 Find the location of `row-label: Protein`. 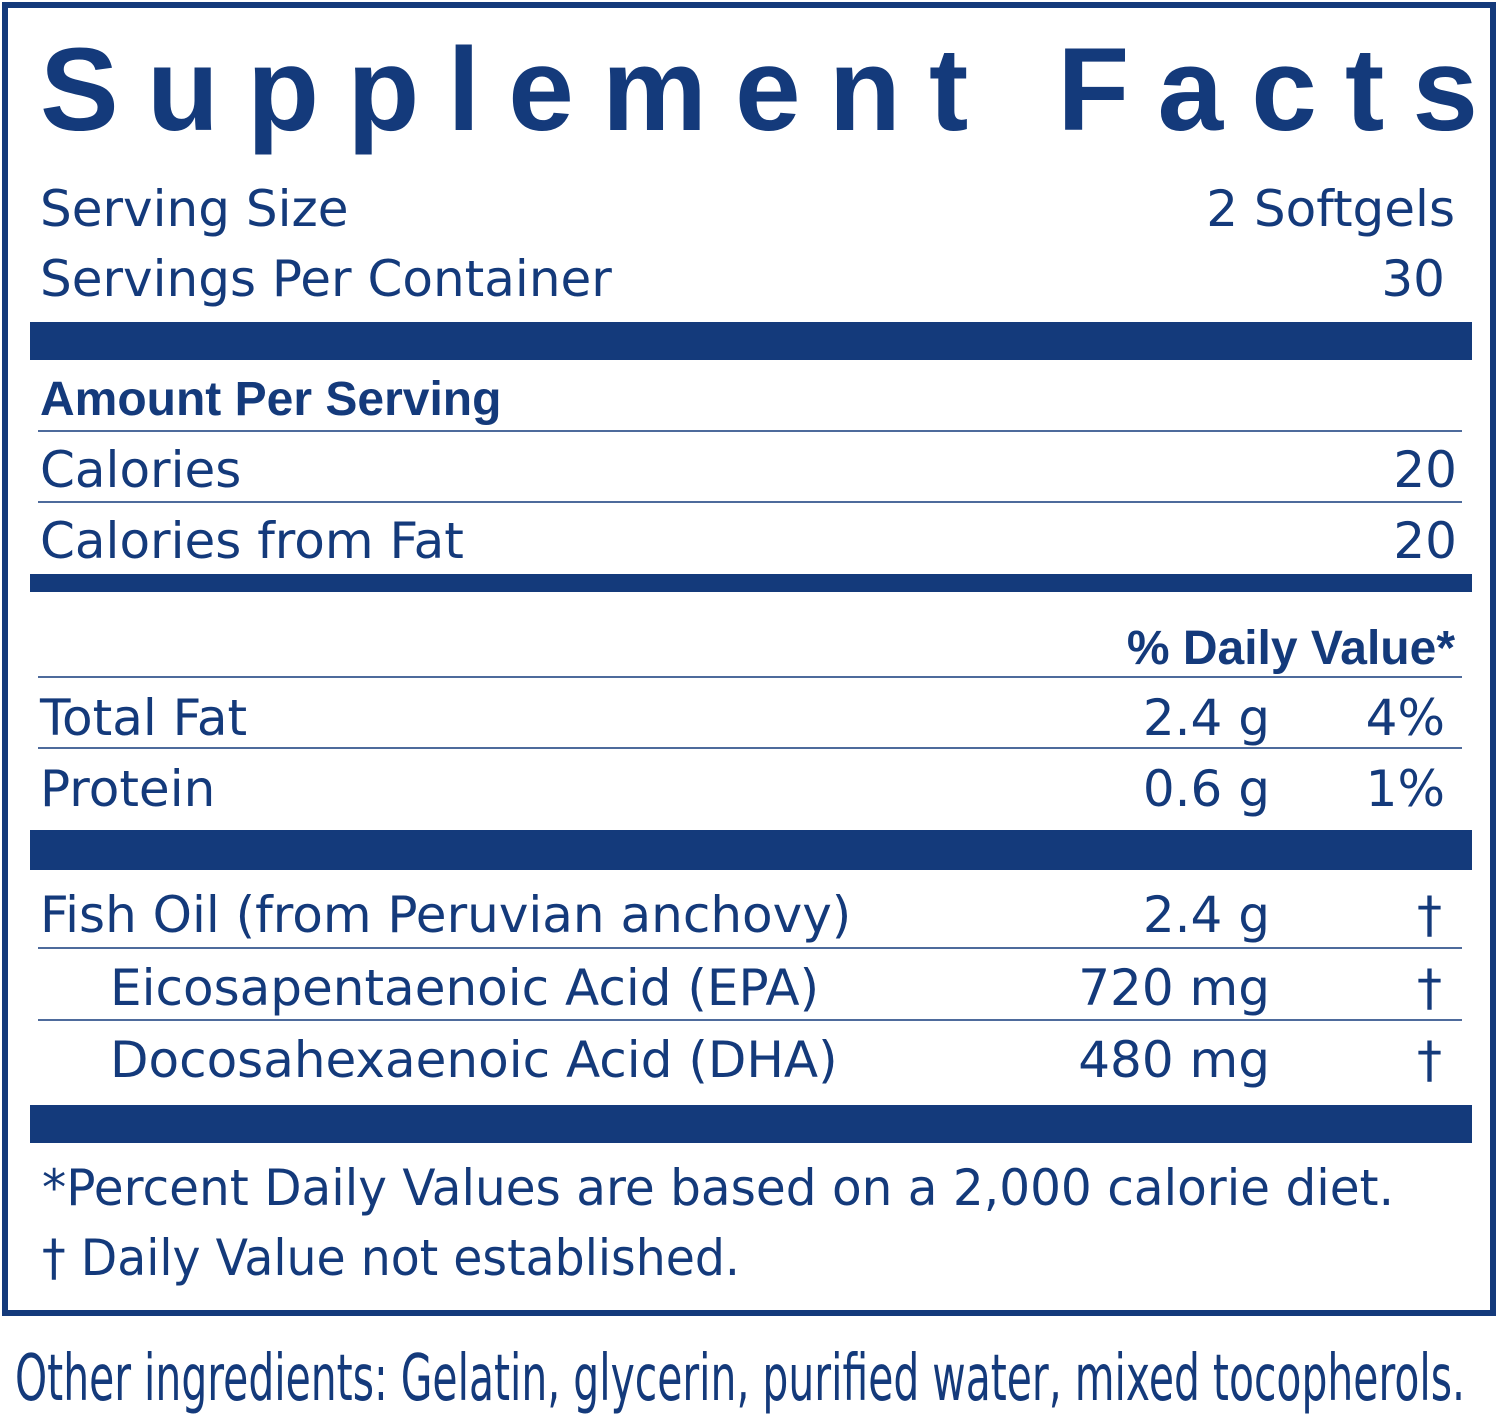

row-label: Protein is located at coordinates (127, 789).